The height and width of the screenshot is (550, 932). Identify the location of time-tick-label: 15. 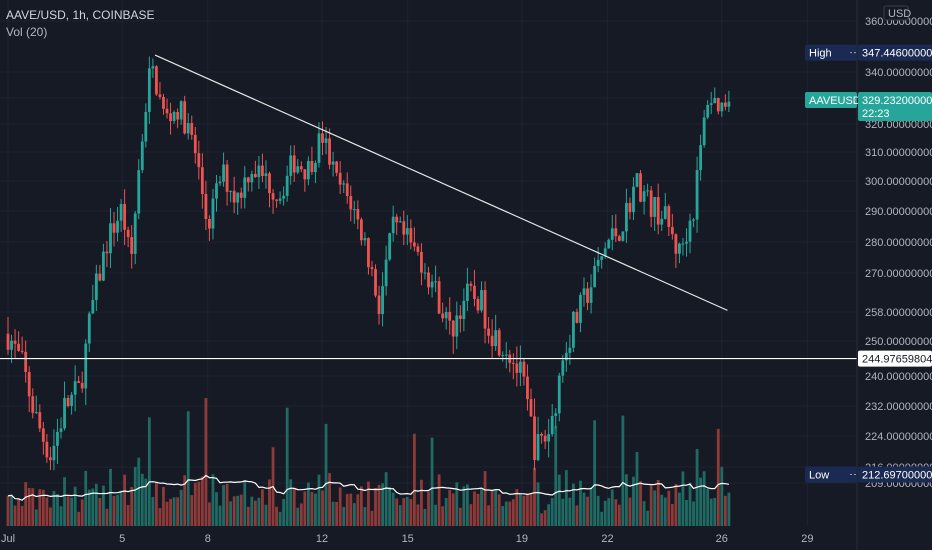
(408, 539).